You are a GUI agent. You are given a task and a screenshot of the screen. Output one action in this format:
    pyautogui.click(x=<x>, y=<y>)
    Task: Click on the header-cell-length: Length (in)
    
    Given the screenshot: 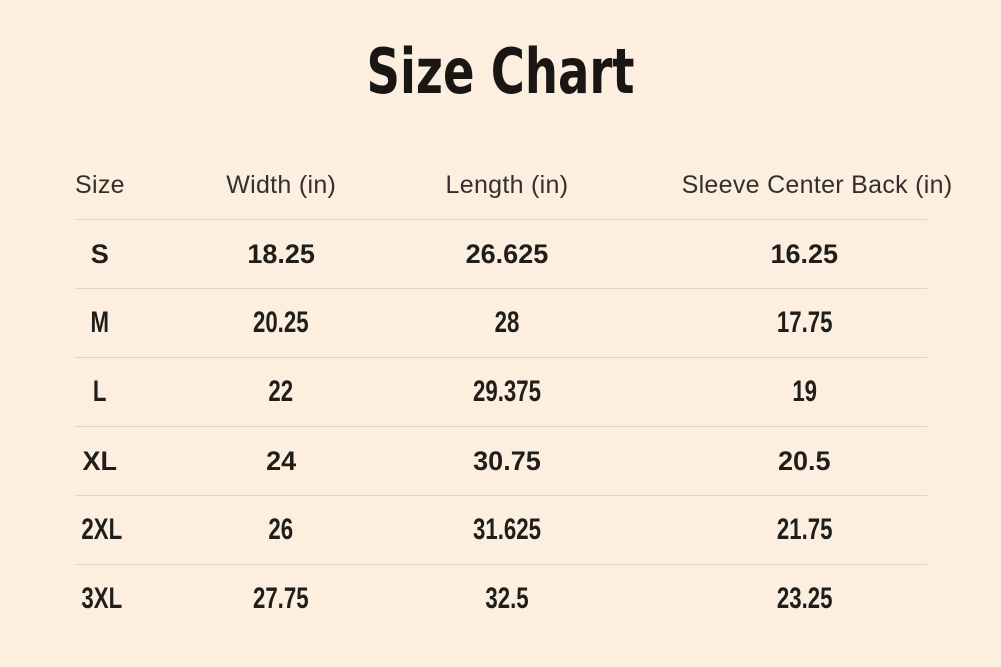 What is the action you would take?
    pyautogui.click(x=507, y=184)
    